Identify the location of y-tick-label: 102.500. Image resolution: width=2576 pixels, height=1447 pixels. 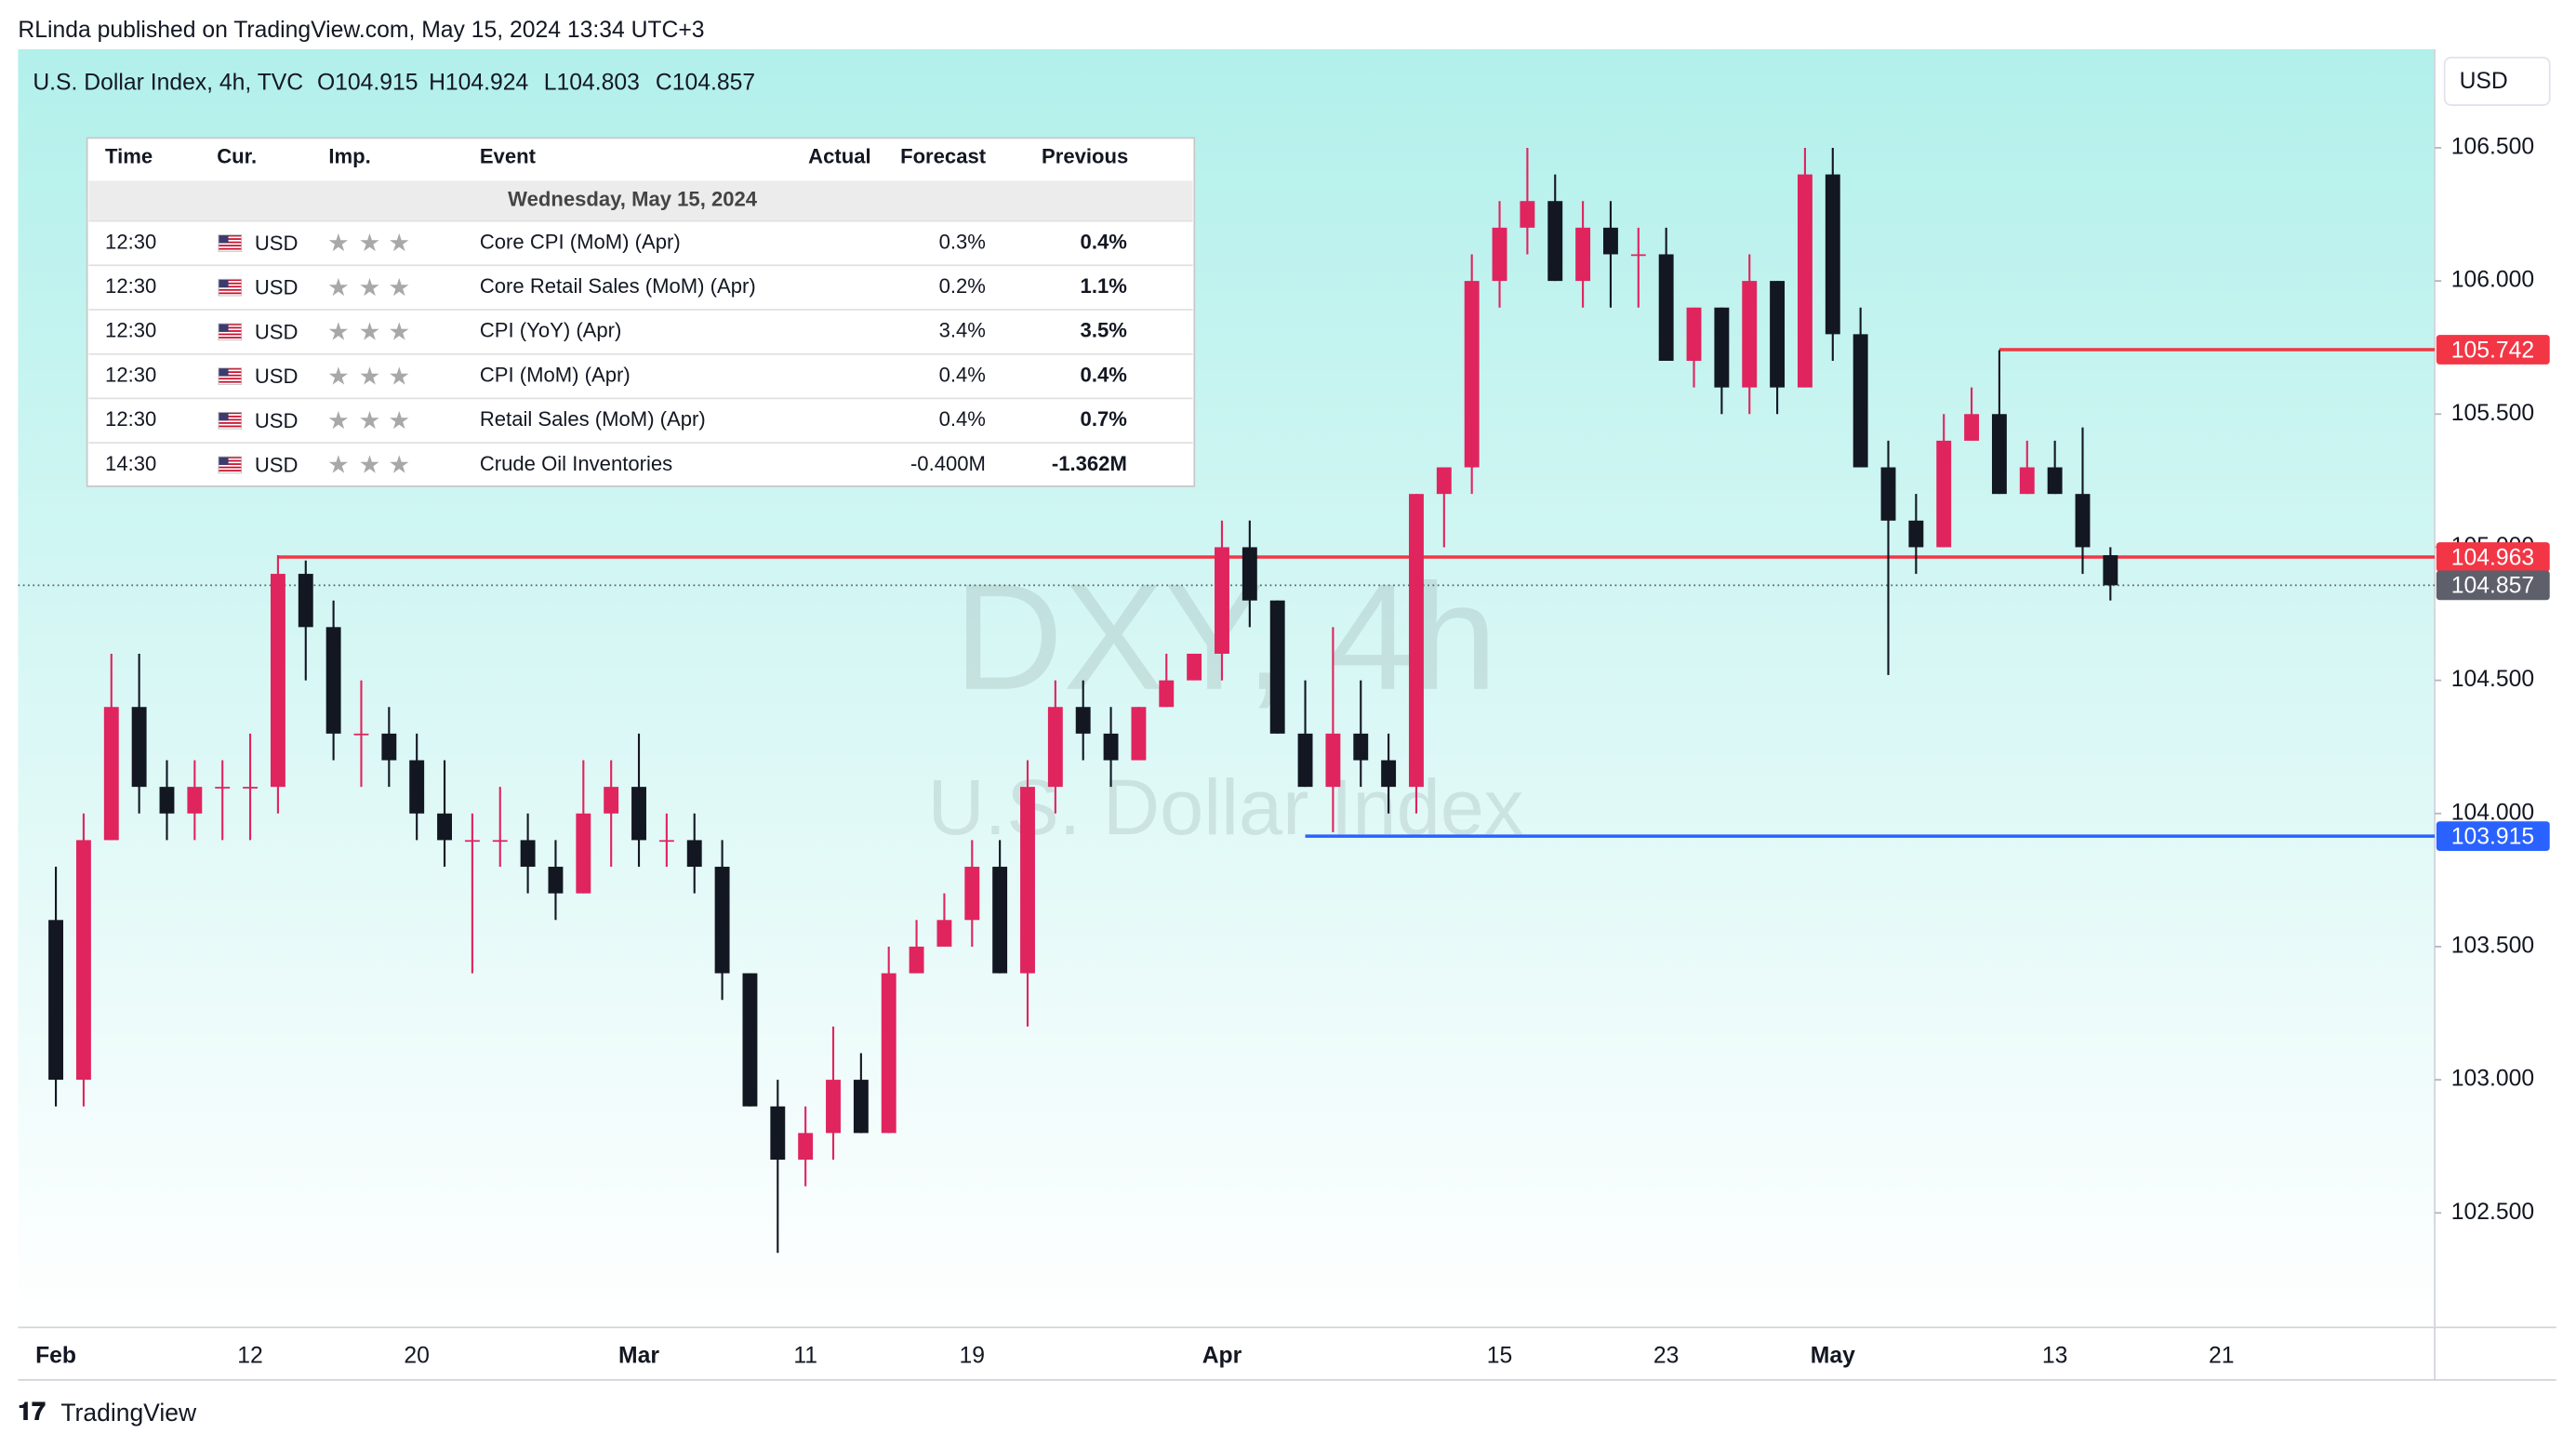
(2492, 1212).